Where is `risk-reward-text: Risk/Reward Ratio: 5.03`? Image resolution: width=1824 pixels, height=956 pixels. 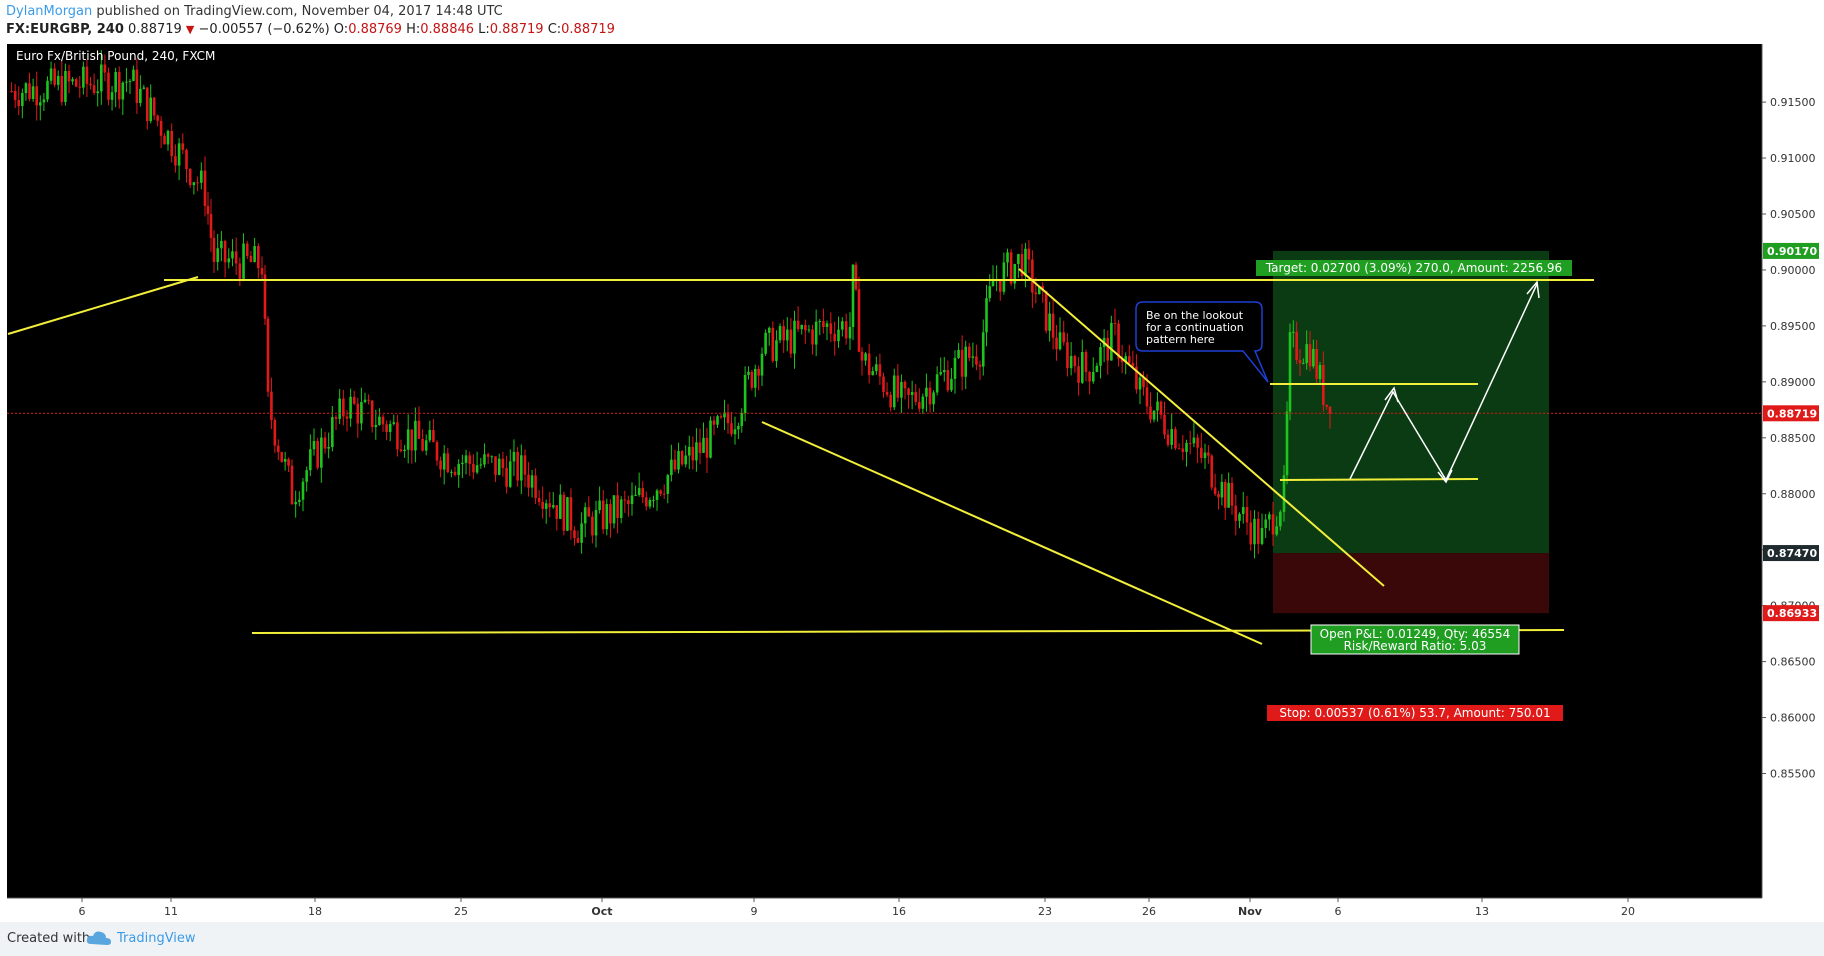
risk-reward-text: Risk/Reward Ratio: 5.03 is located at coordinates (1415, 646).